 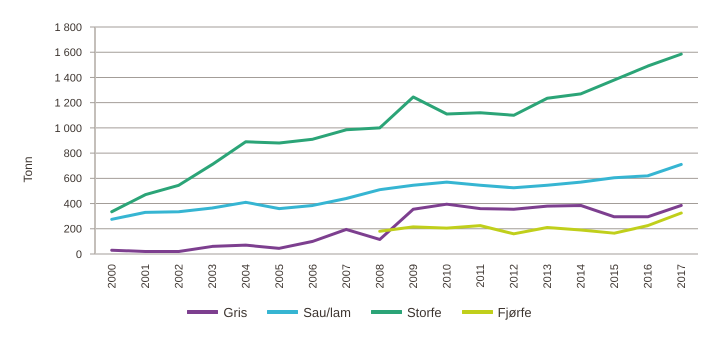 I want to click on x-tick-label: 2000, so click(x=112, y=276).